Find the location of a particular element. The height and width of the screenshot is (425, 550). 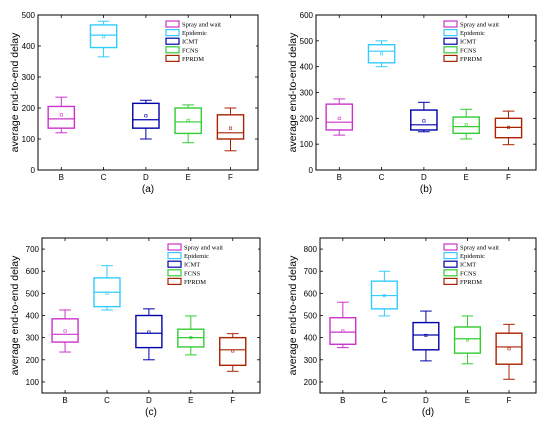

plot-frame is located at coordinates (148, 92).